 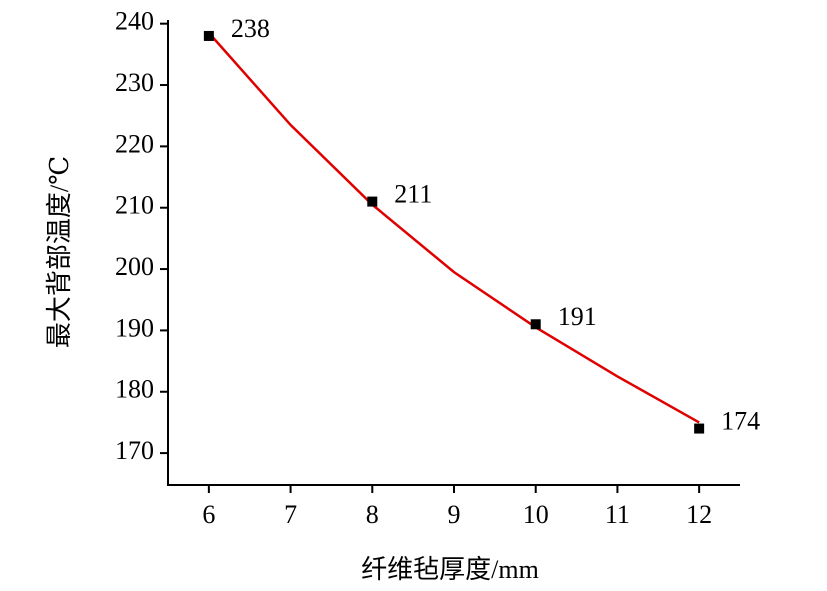 What do you see at coordinates (134, 389) in the screenshot?
I see `y-tick-label: 180` at bounding box center [134, 389].